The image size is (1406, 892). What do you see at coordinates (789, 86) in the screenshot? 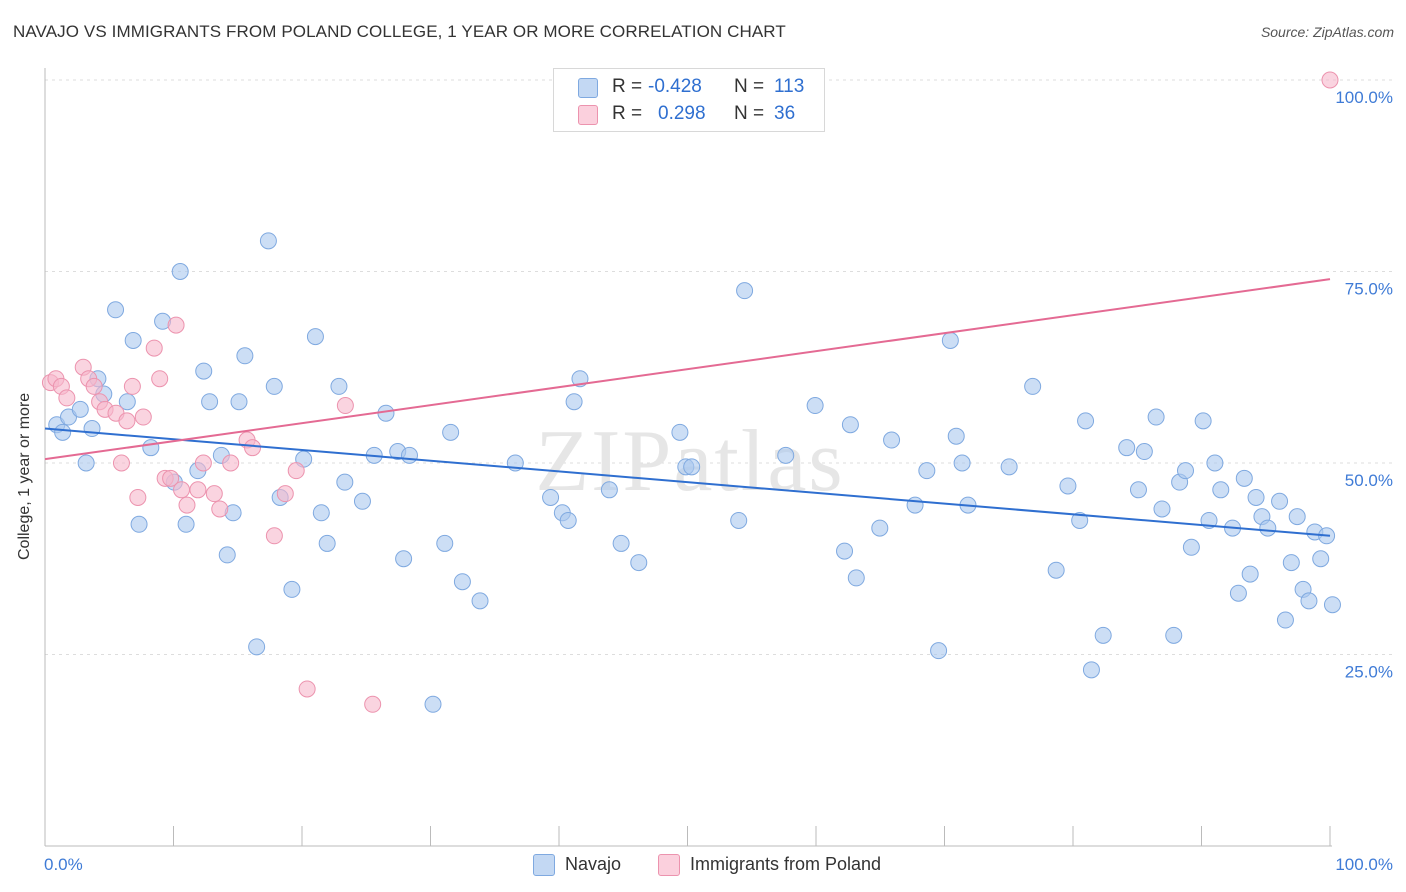
I see `legend-n-value: 113` at bounding box center [789, 86].